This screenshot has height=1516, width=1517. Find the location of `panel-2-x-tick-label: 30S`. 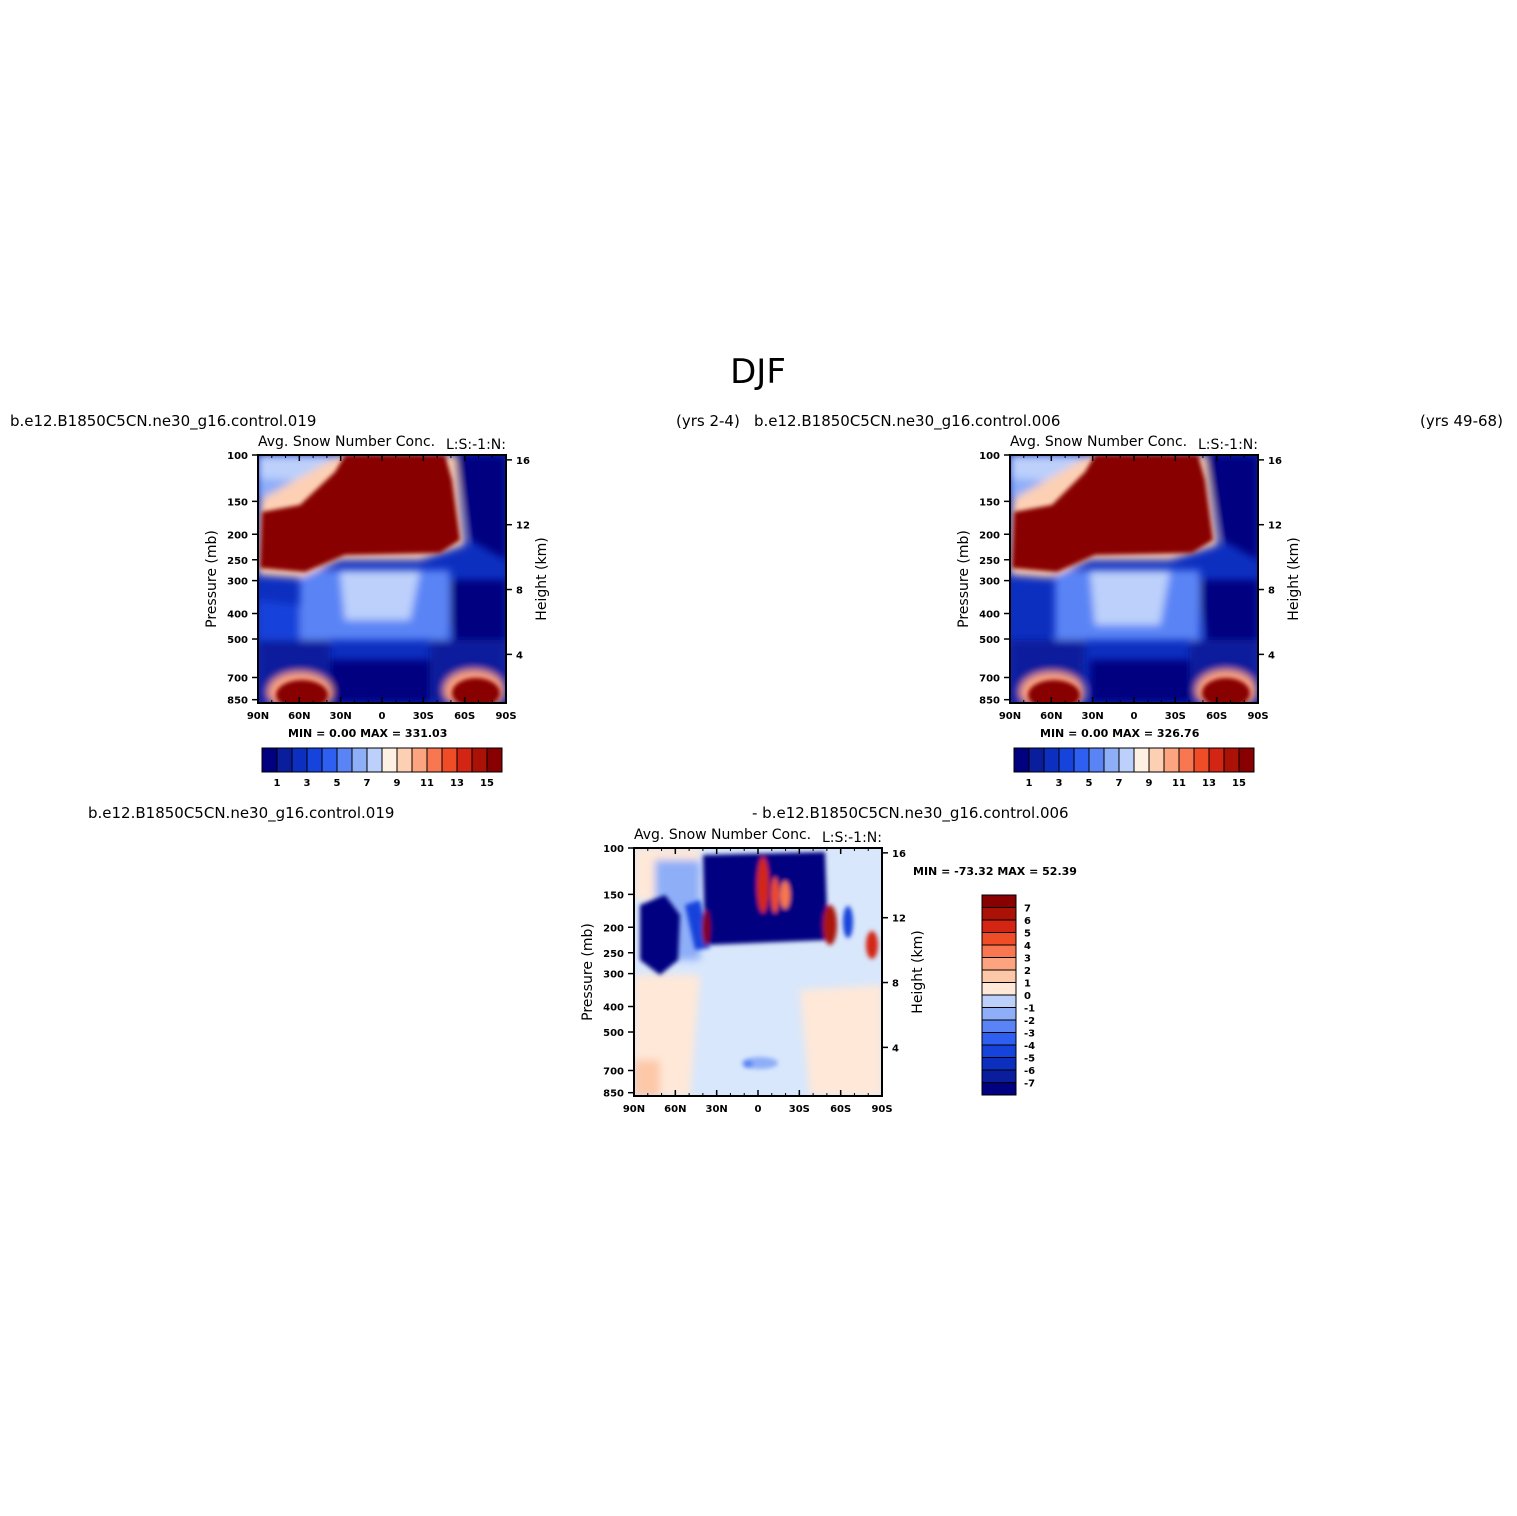

panel-2-x-tick-label: 30S is located at coordinates (1175, 716).